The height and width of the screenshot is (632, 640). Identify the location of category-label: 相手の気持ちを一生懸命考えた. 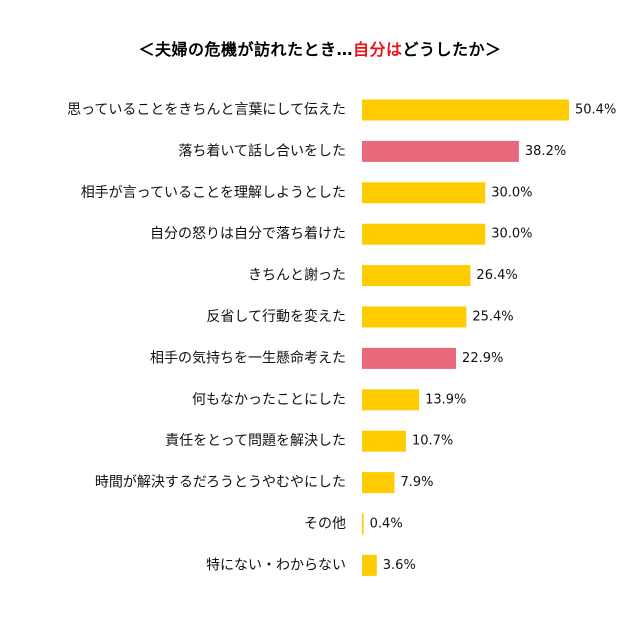
(248, 357).